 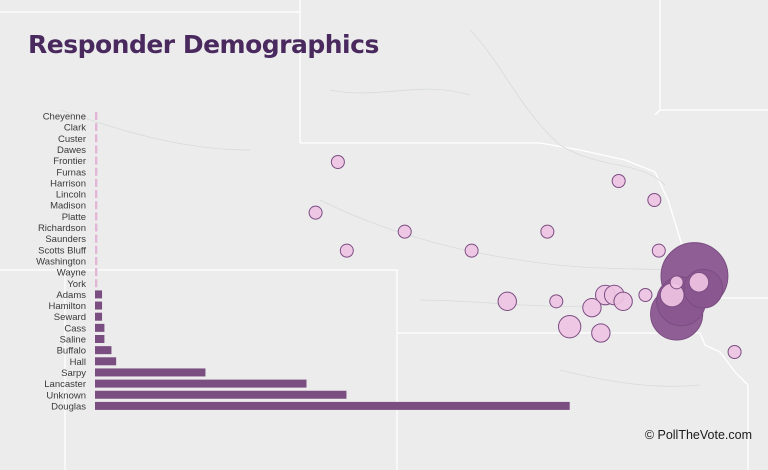 What do you see at coordinates (69, 161) in the screenshot?
I see `bar-label: Frontier` at bounding box center [69, 161].